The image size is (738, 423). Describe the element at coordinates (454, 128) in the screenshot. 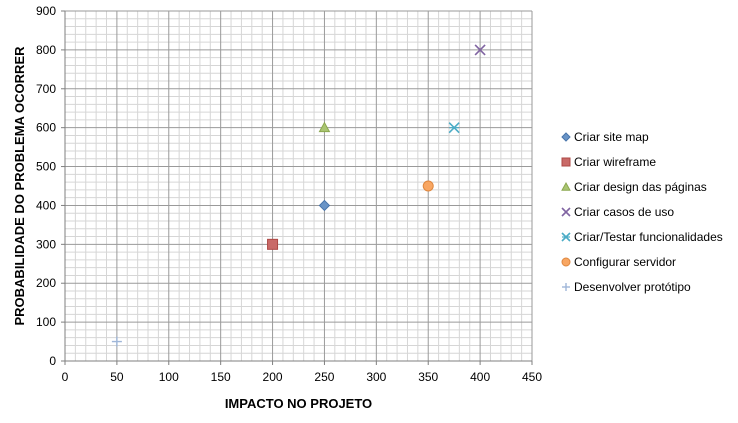

I see `data-point-star` at that location.